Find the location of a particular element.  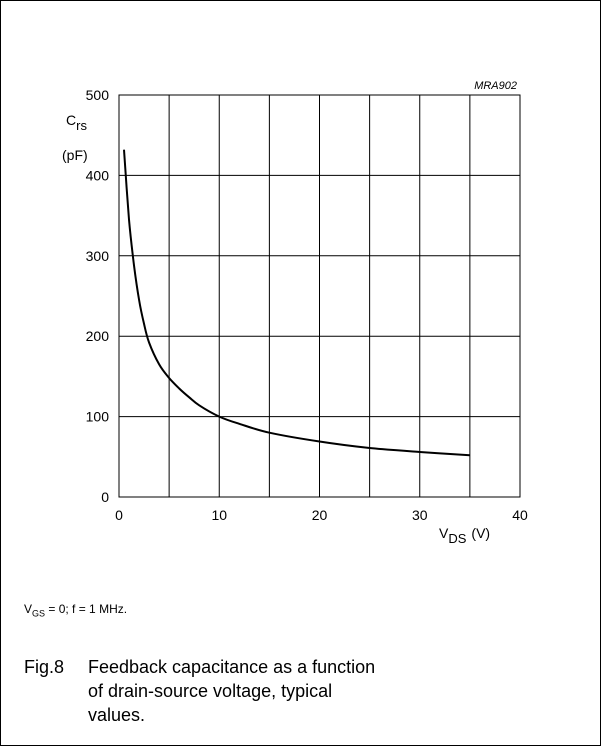

x-tick-label: 20 is located at coordinates (320, 515).